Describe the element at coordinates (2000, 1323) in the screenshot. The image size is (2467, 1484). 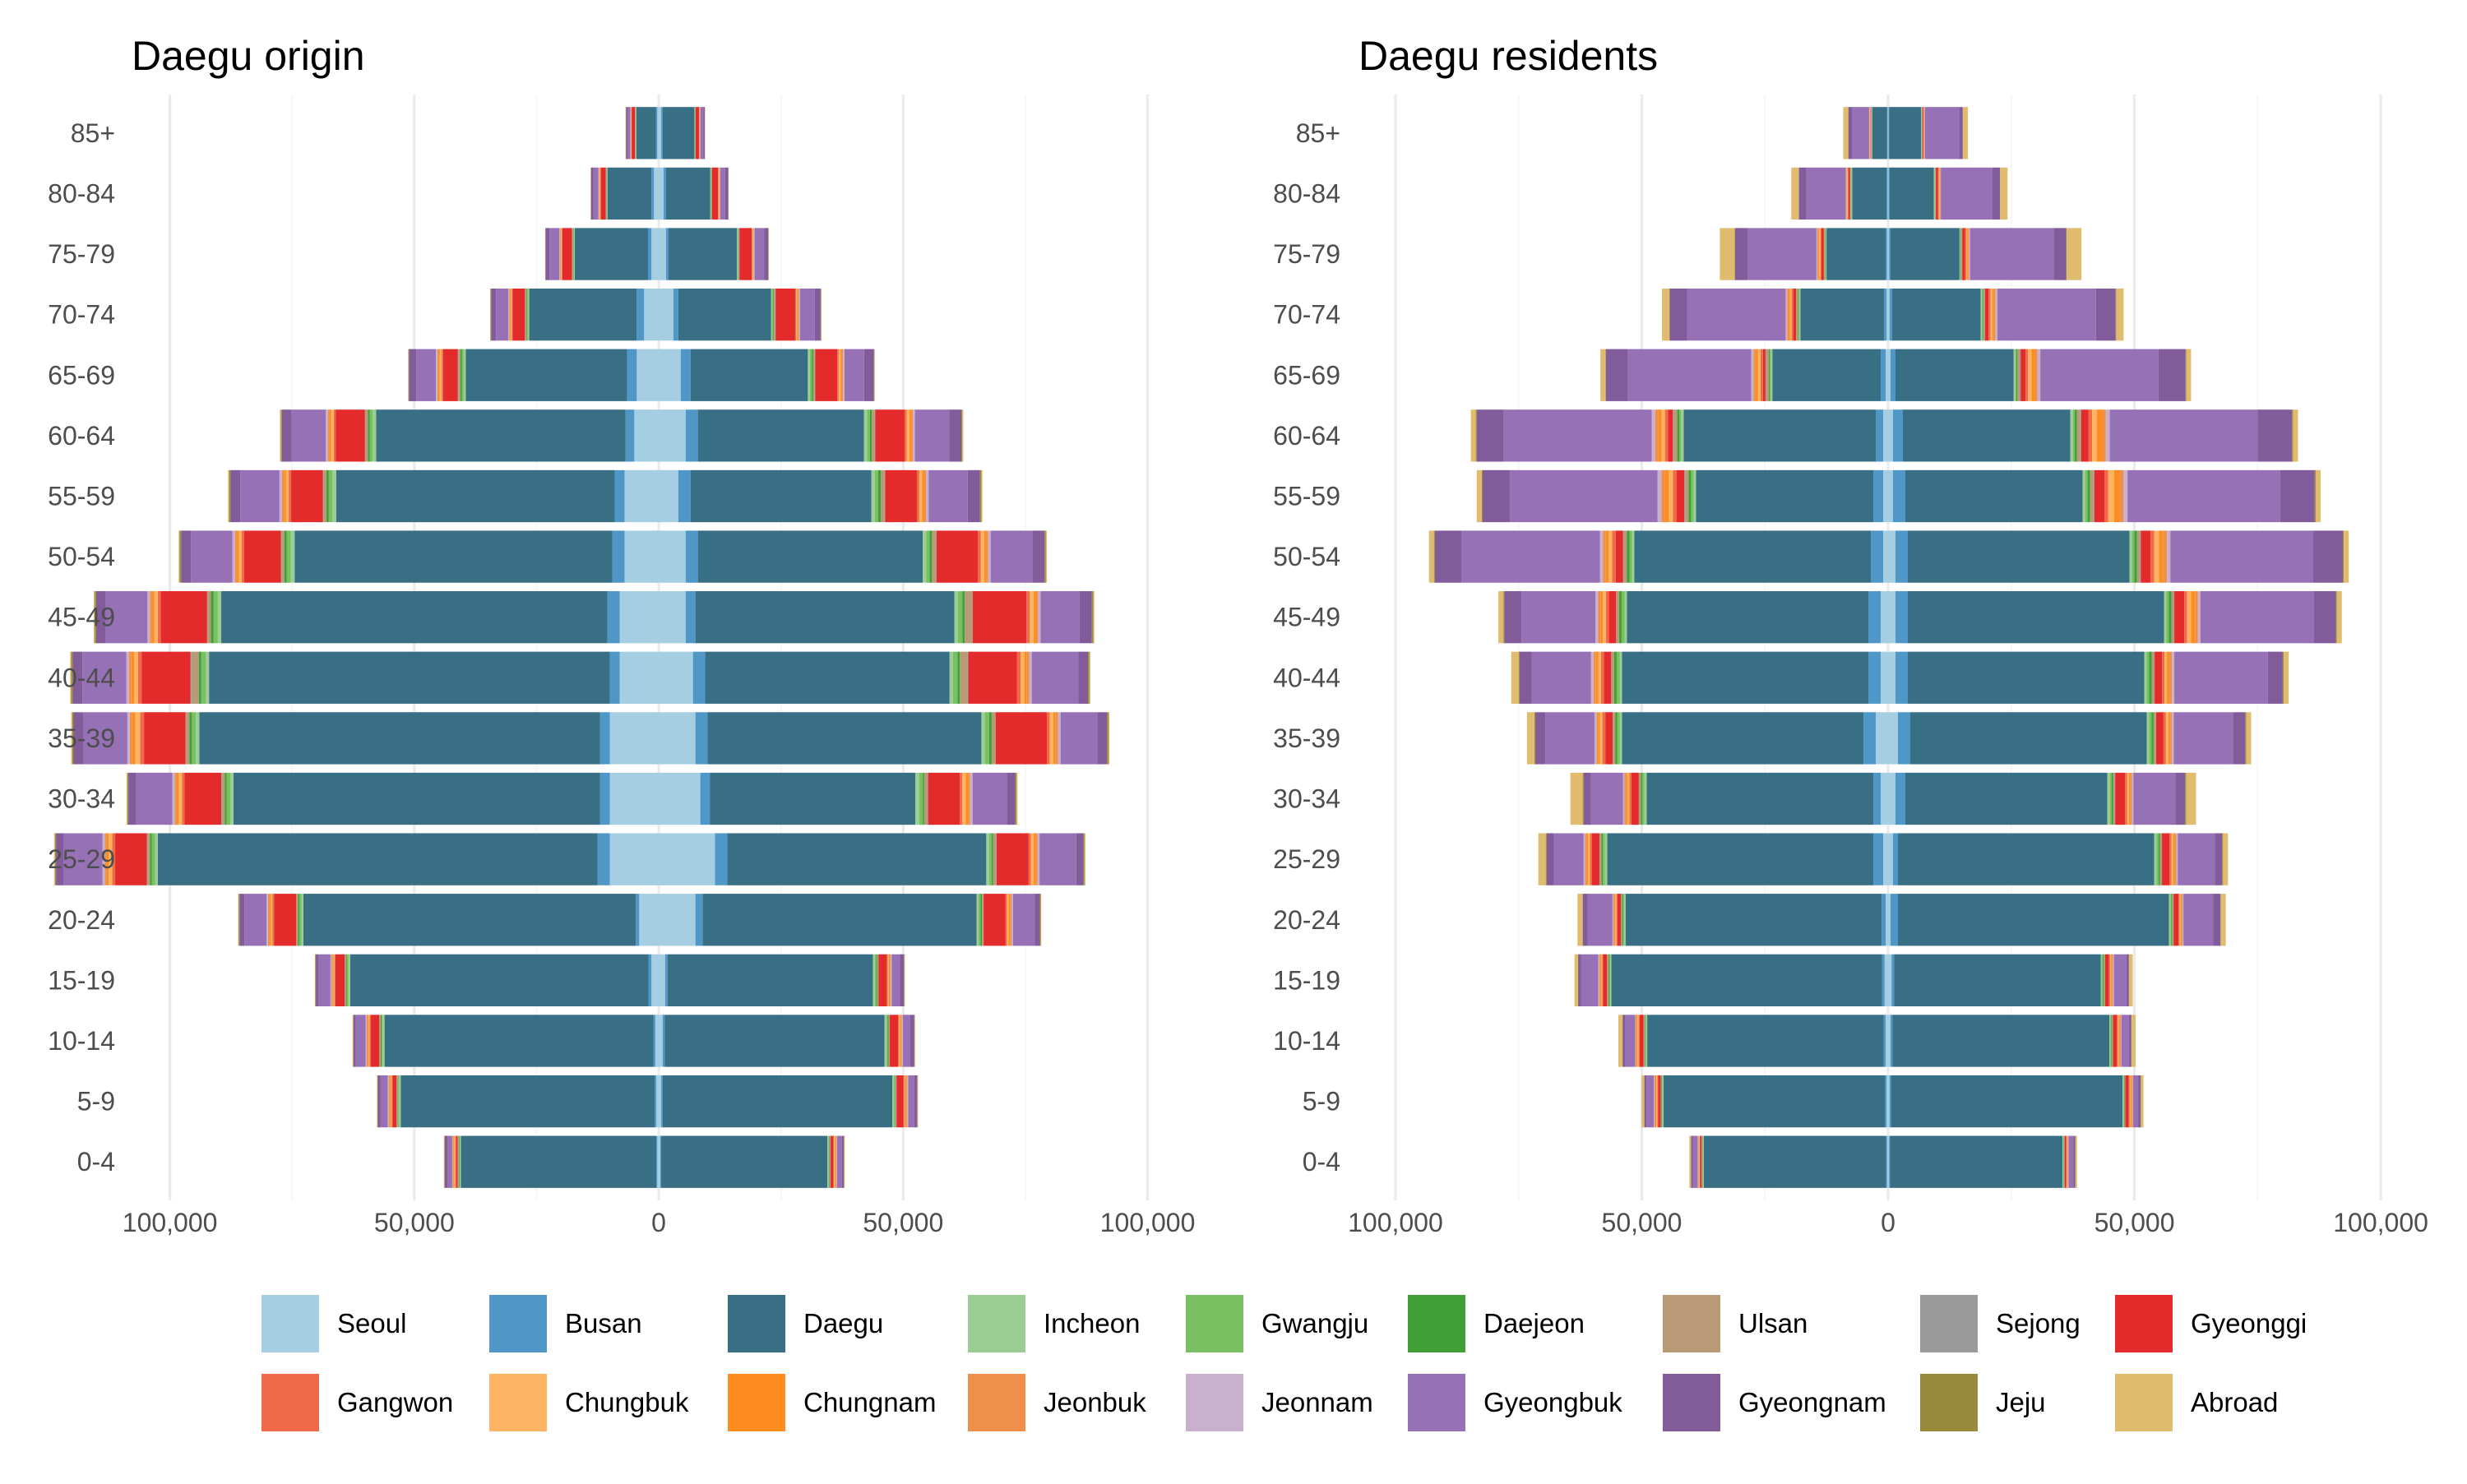
I see `legend-item-sejong: Sejong` at that location.